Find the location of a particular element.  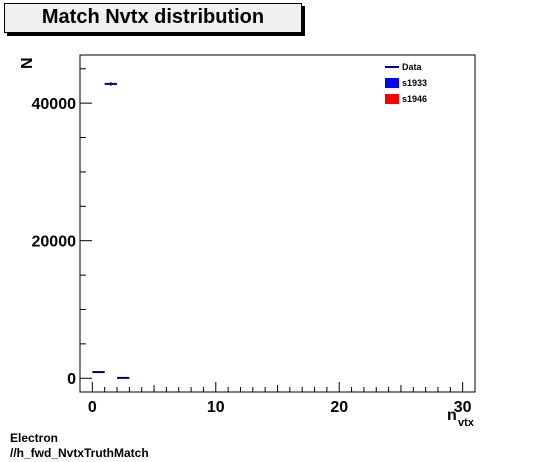

footer-line-1: Electron is located at coordinates (34, 438).